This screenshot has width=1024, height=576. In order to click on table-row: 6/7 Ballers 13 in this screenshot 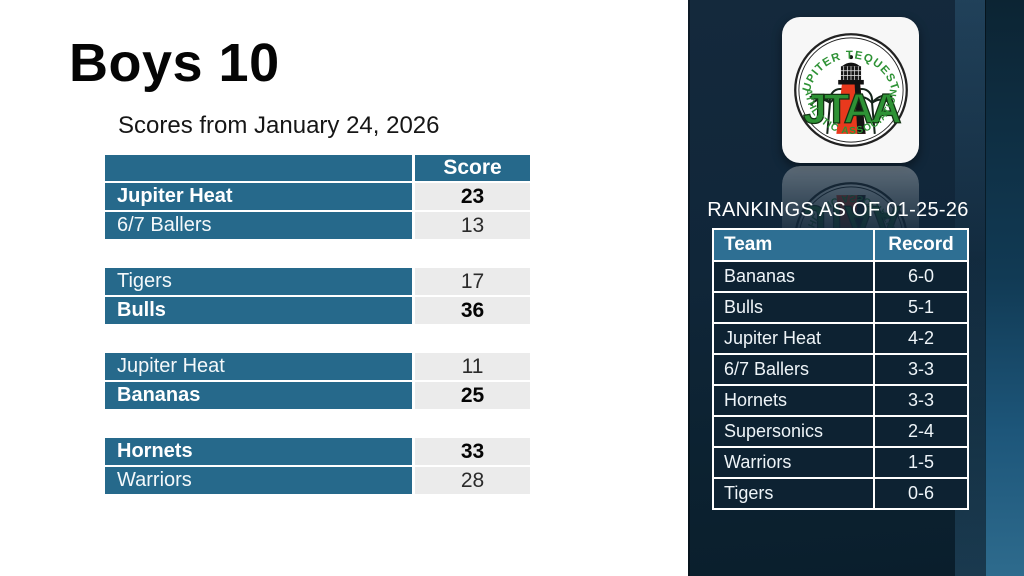, I will do `click(317, 225)`.